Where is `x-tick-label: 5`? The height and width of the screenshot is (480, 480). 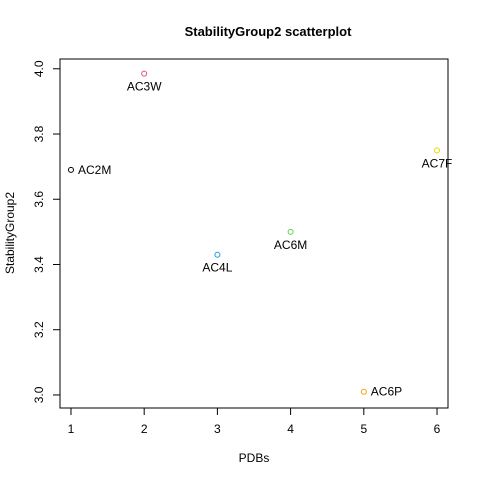
x-tick-label: 5 is located at coordinates (363, 429).